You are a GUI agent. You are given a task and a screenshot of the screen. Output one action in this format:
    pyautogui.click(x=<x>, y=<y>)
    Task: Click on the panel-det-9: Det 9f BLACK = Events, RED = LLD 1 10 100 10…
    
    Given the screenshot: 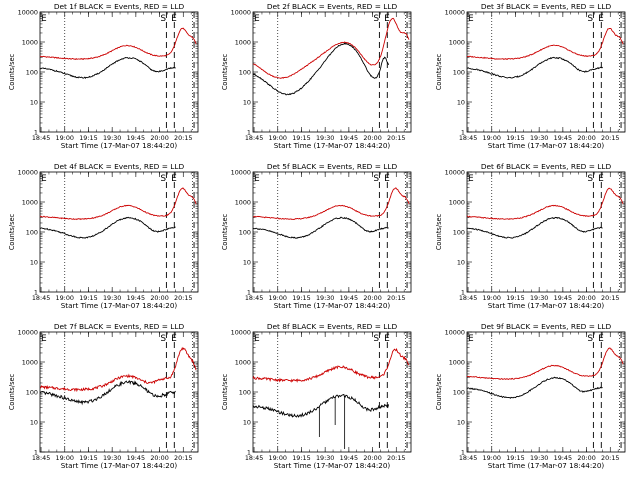 What is the action you would take?
    pyautogui.click(x=530, y=396)
    